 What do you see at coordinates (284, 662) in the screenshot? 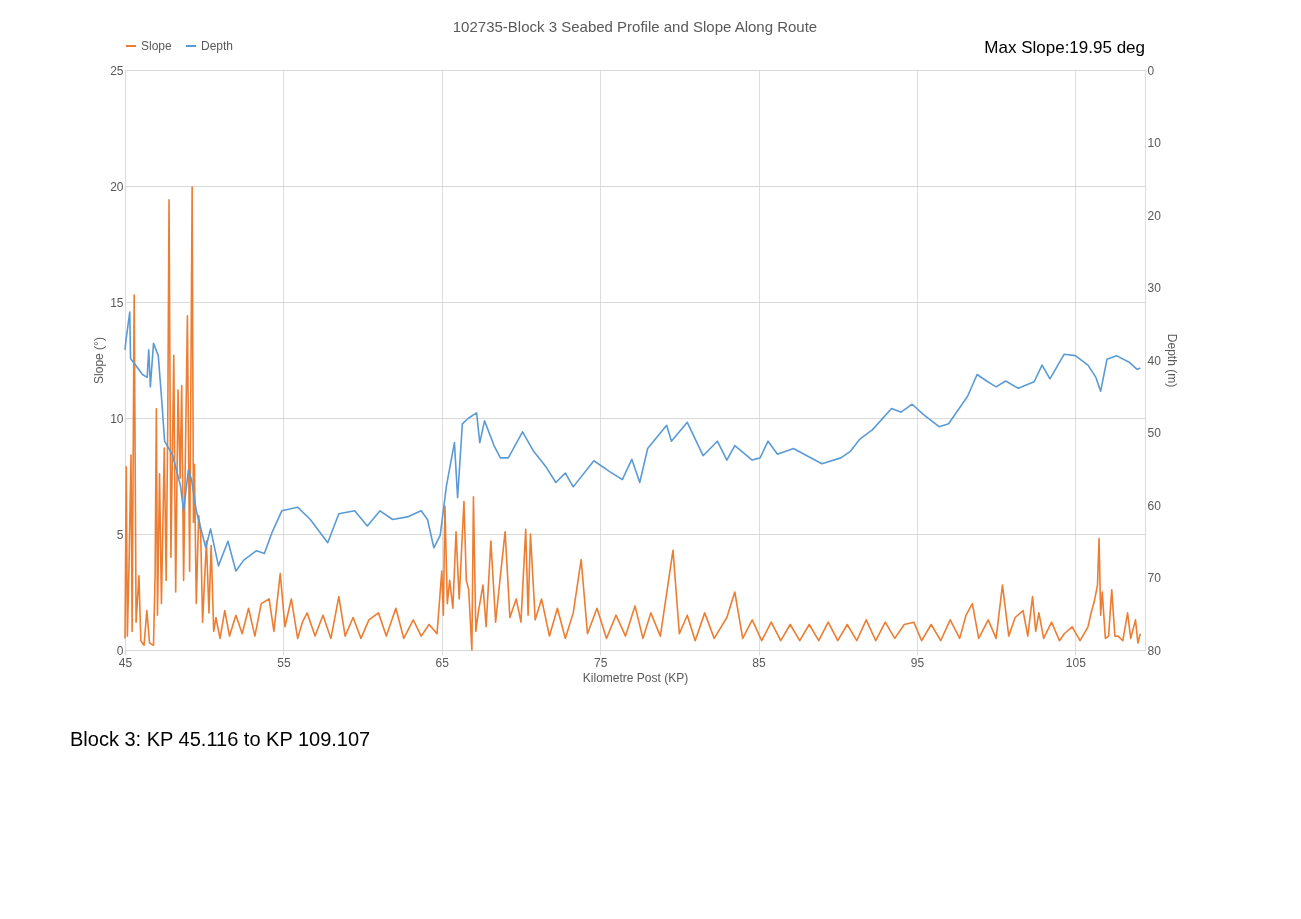
I see `x-tick-label: 55` at bounding box center [284, 662].